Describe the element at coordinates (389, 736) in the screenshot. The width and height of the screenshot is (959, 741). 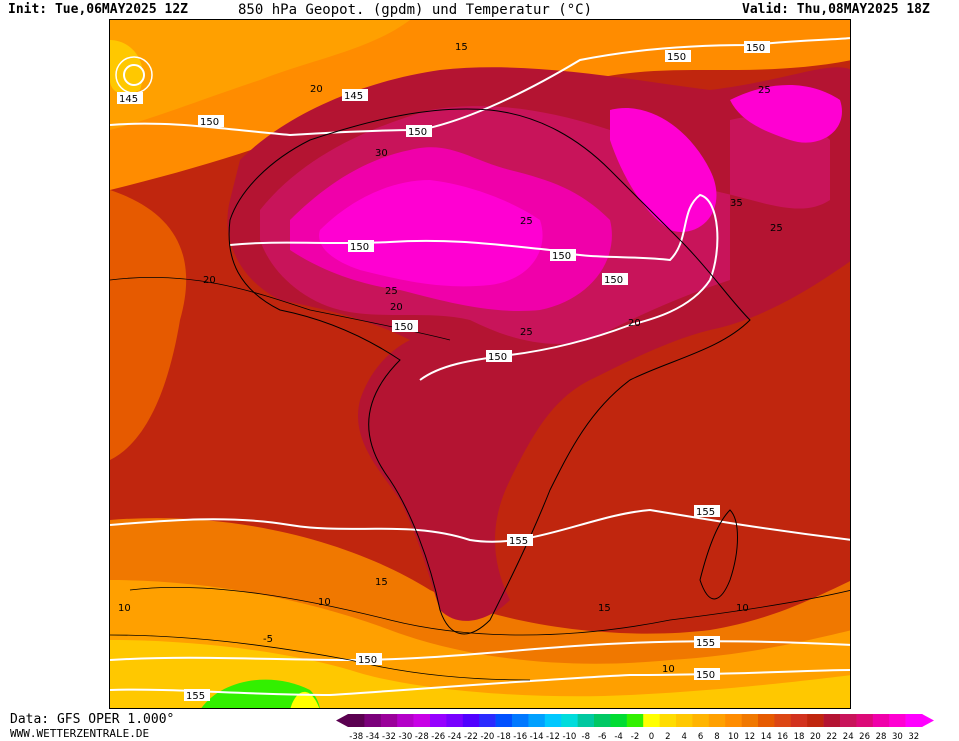
I see `scale-tick-label: -32` at that location.